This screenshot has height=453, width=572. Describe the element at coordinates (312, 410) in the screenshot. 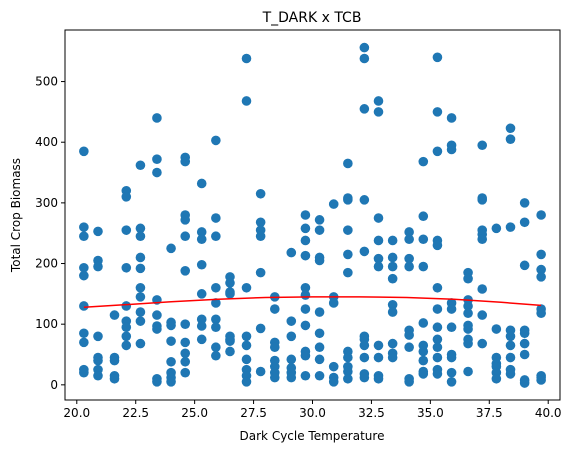

I see `x-tick-group: 20.0 22.5 25.0 27.5 30.0 32.5 35.0 37.5 40.0` at that location.